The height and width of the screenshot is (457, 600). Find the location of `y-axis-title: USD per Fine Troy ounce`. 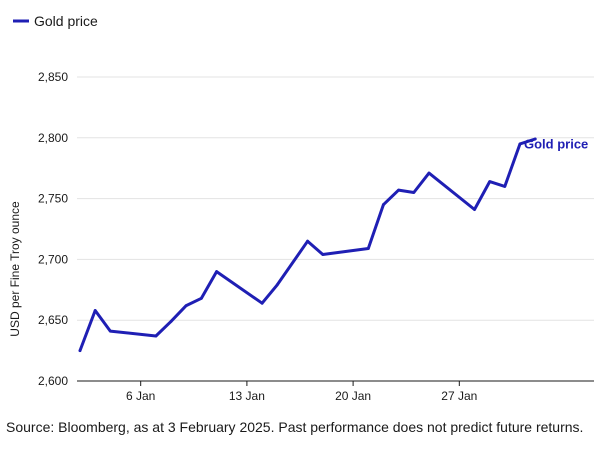

y-axis-title: USD per Fine Troy ounce is located at coordinates (15, 269).